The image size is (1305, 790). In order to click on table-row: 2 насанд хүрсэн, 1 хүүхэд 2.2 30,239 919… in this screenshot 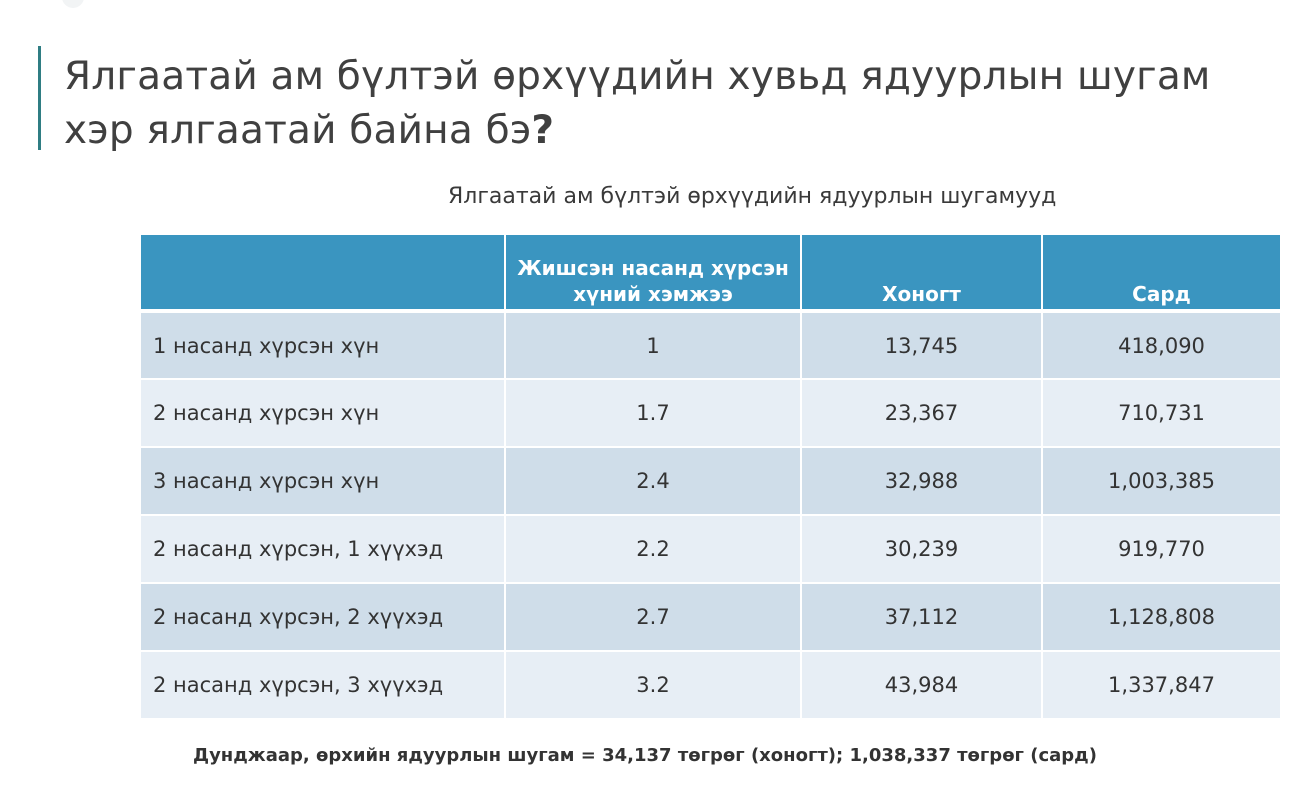, I will do `click(710, 549)`.